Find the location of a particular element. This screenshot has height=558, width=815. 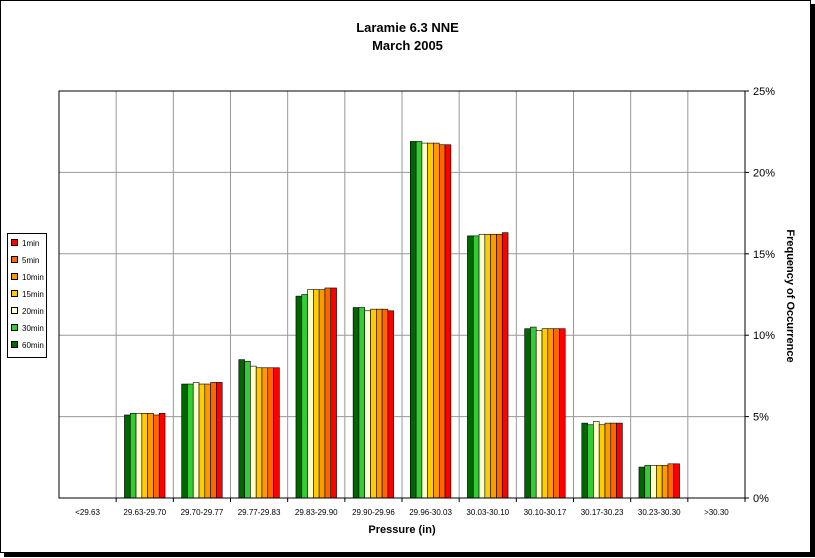

legend-item-30min: 30min is located at coordinates (27, 329).